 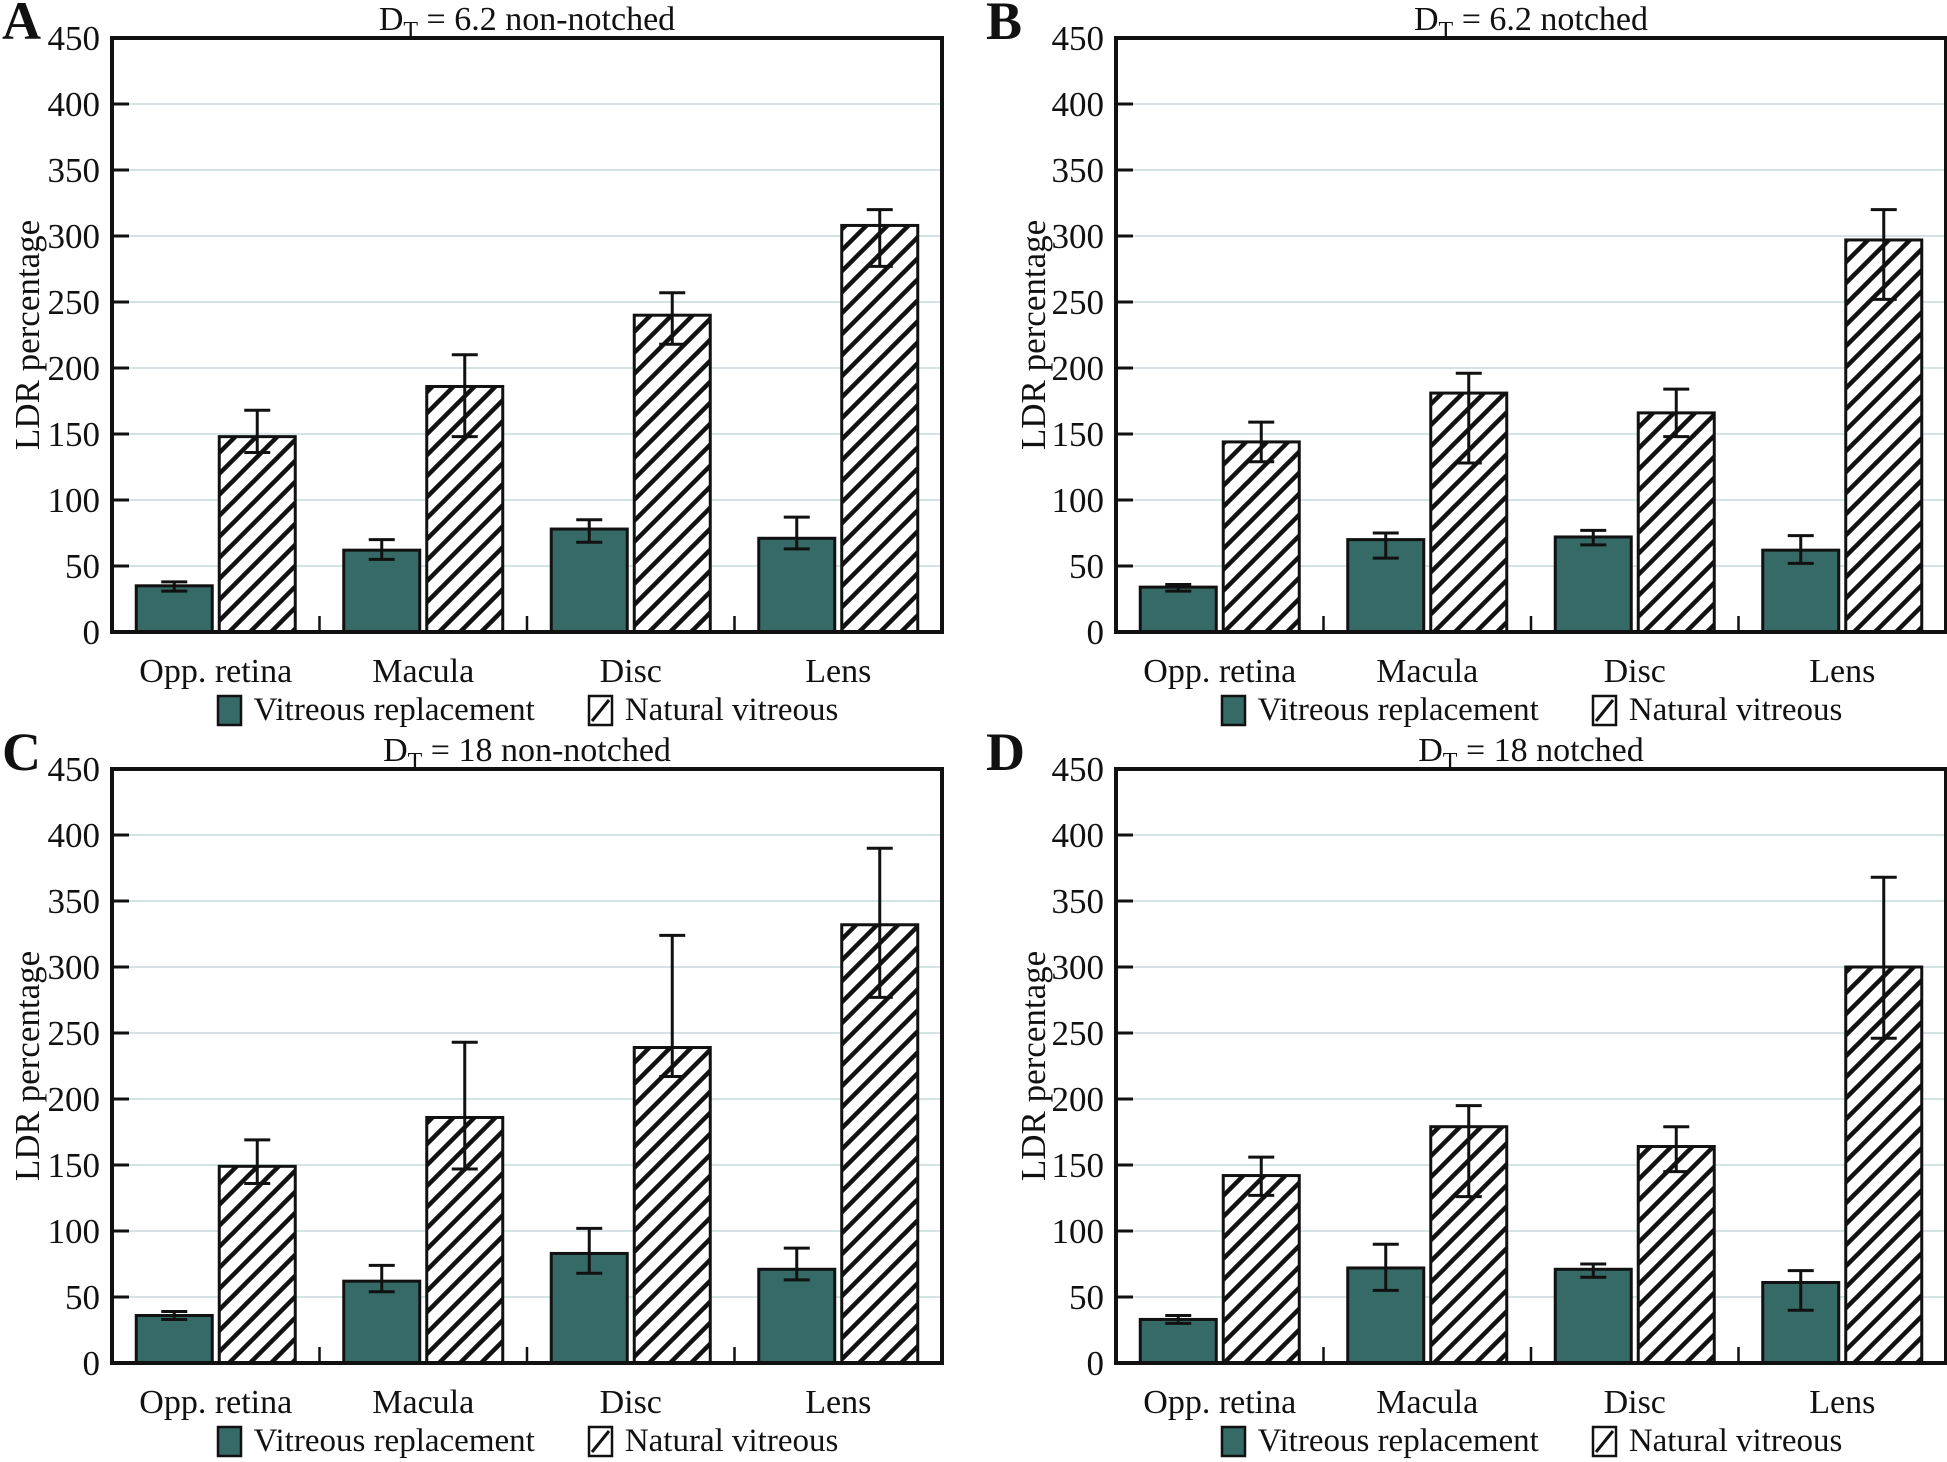 I want to click on panel-letter: A, so click(x=21, y=25).